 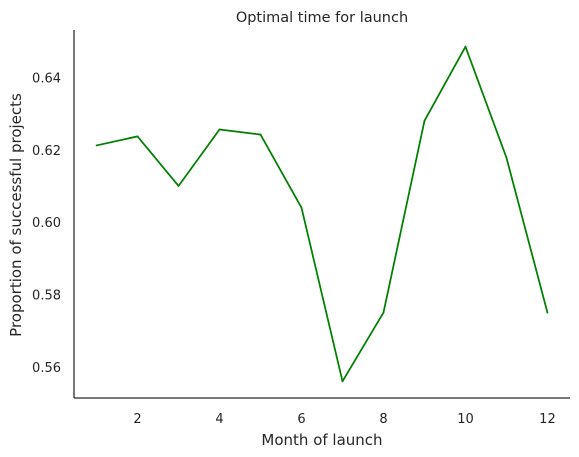 I want to click on x-tick-label: 4, so click(x=219, y=419).